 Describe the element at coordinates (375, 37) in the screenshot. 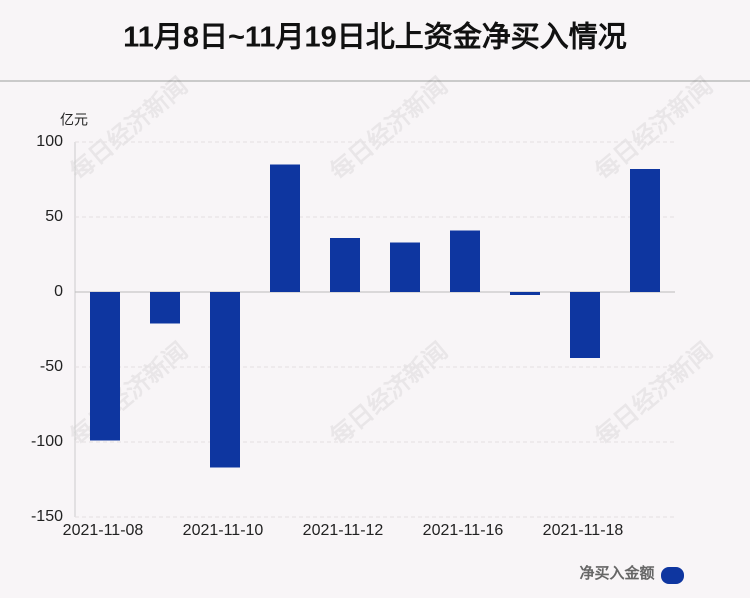

I see `chart-title: 11月8日~11月19日北上资金净买入情况` at that location.